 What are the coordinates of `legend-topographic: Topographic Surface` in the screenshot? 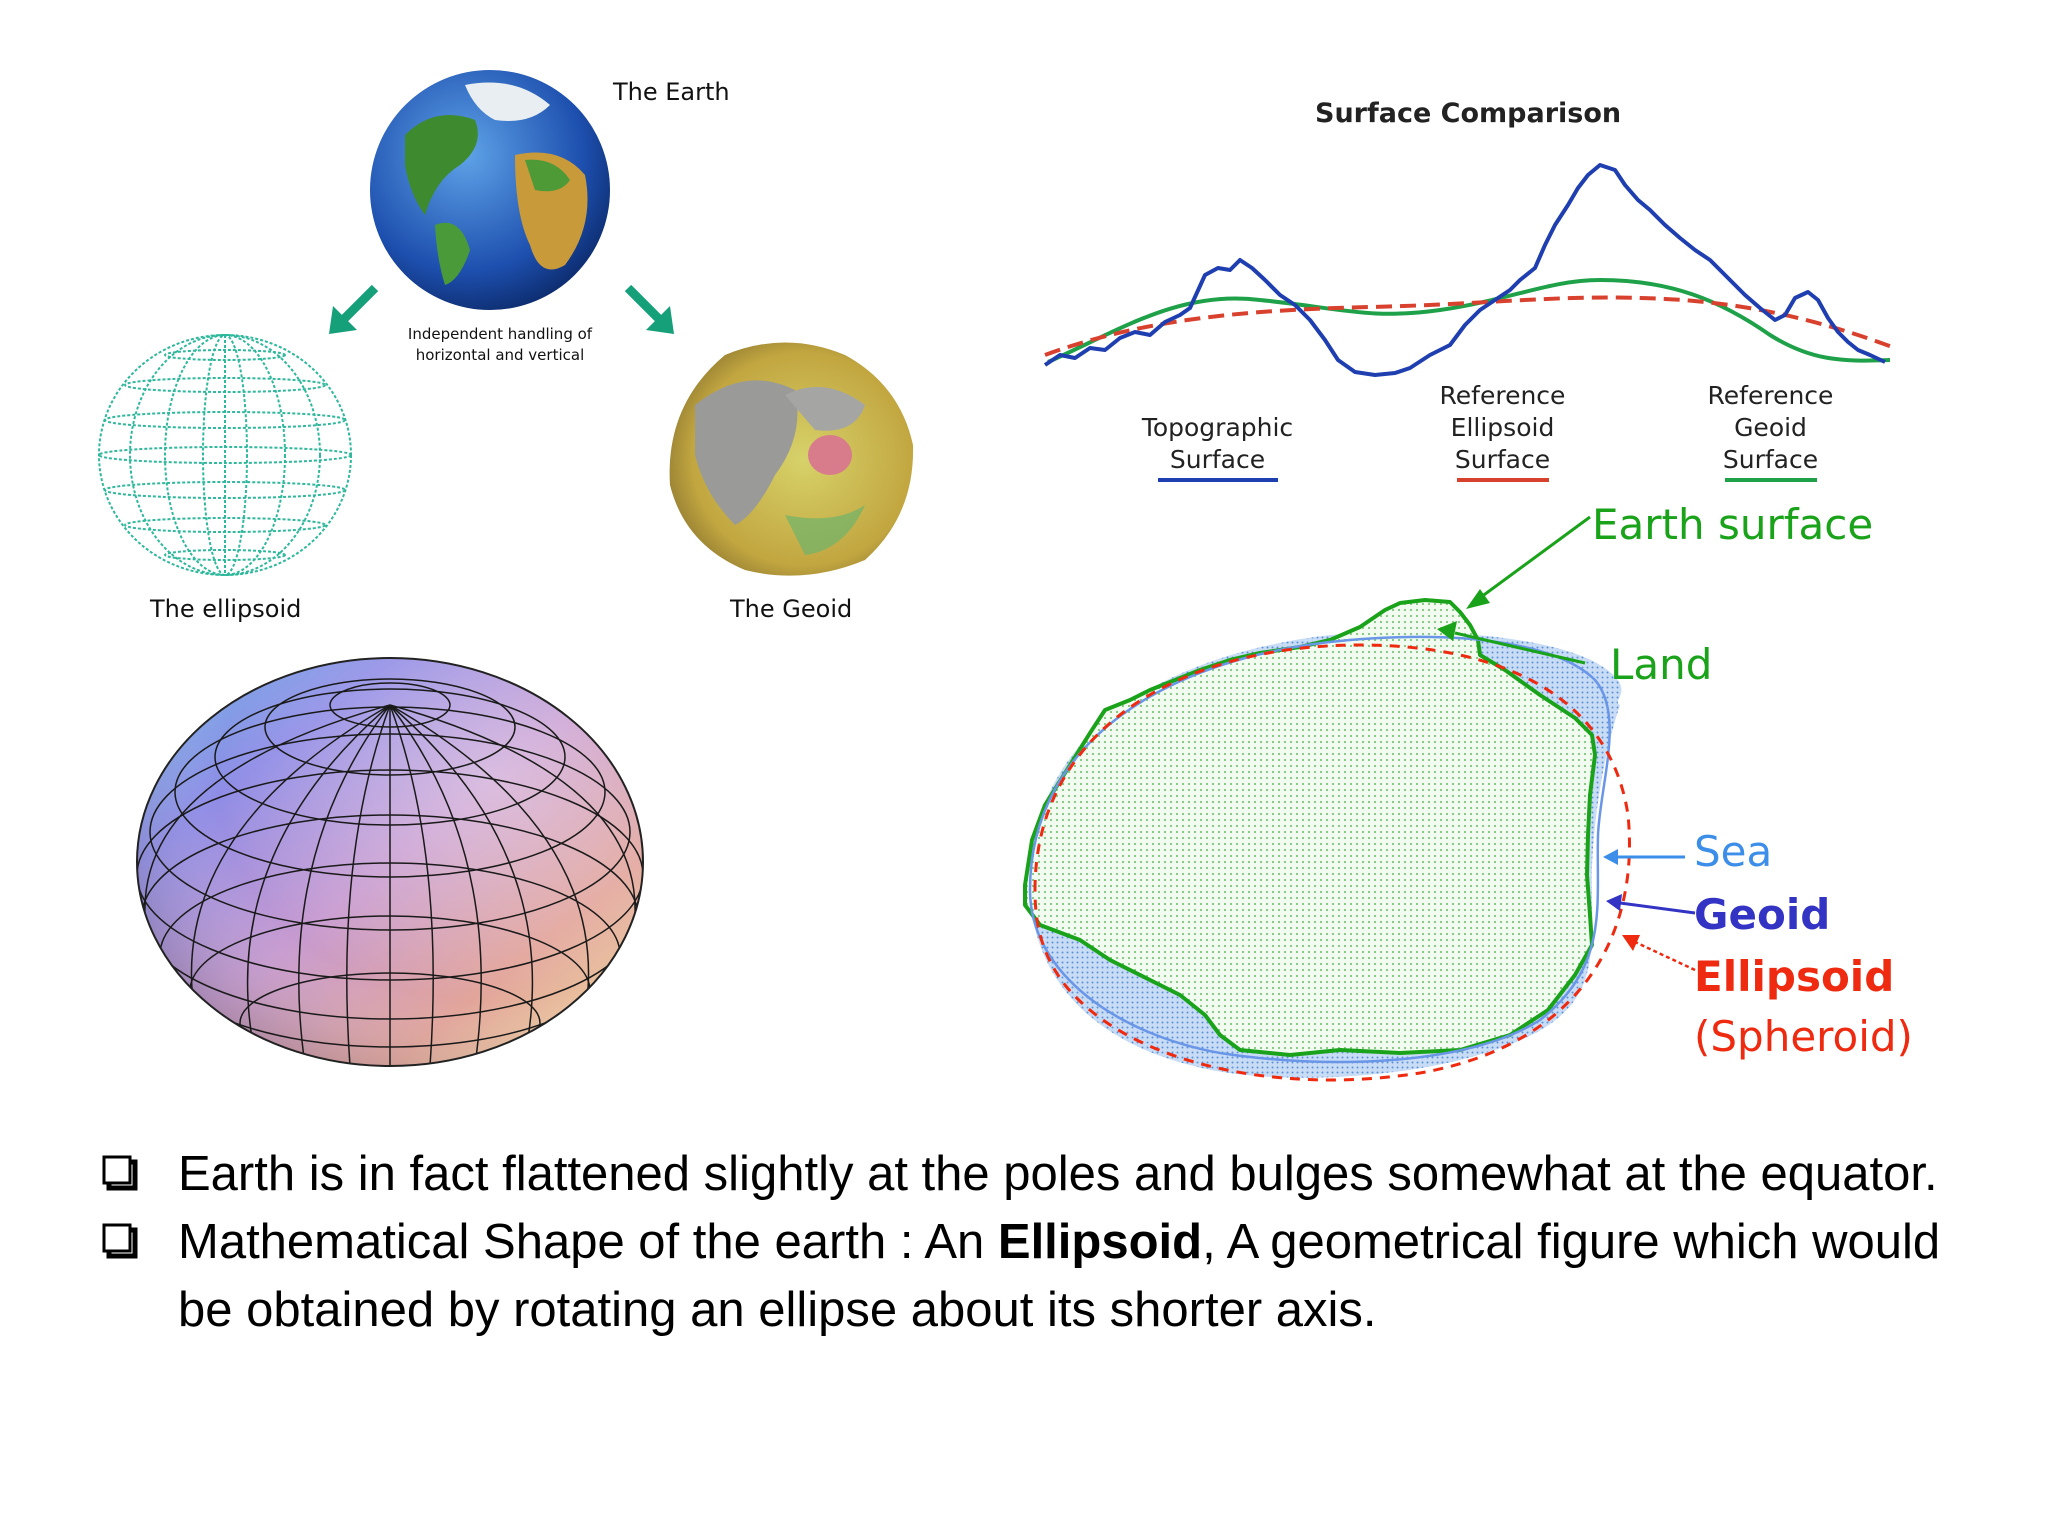 It's located at (1217, 447).